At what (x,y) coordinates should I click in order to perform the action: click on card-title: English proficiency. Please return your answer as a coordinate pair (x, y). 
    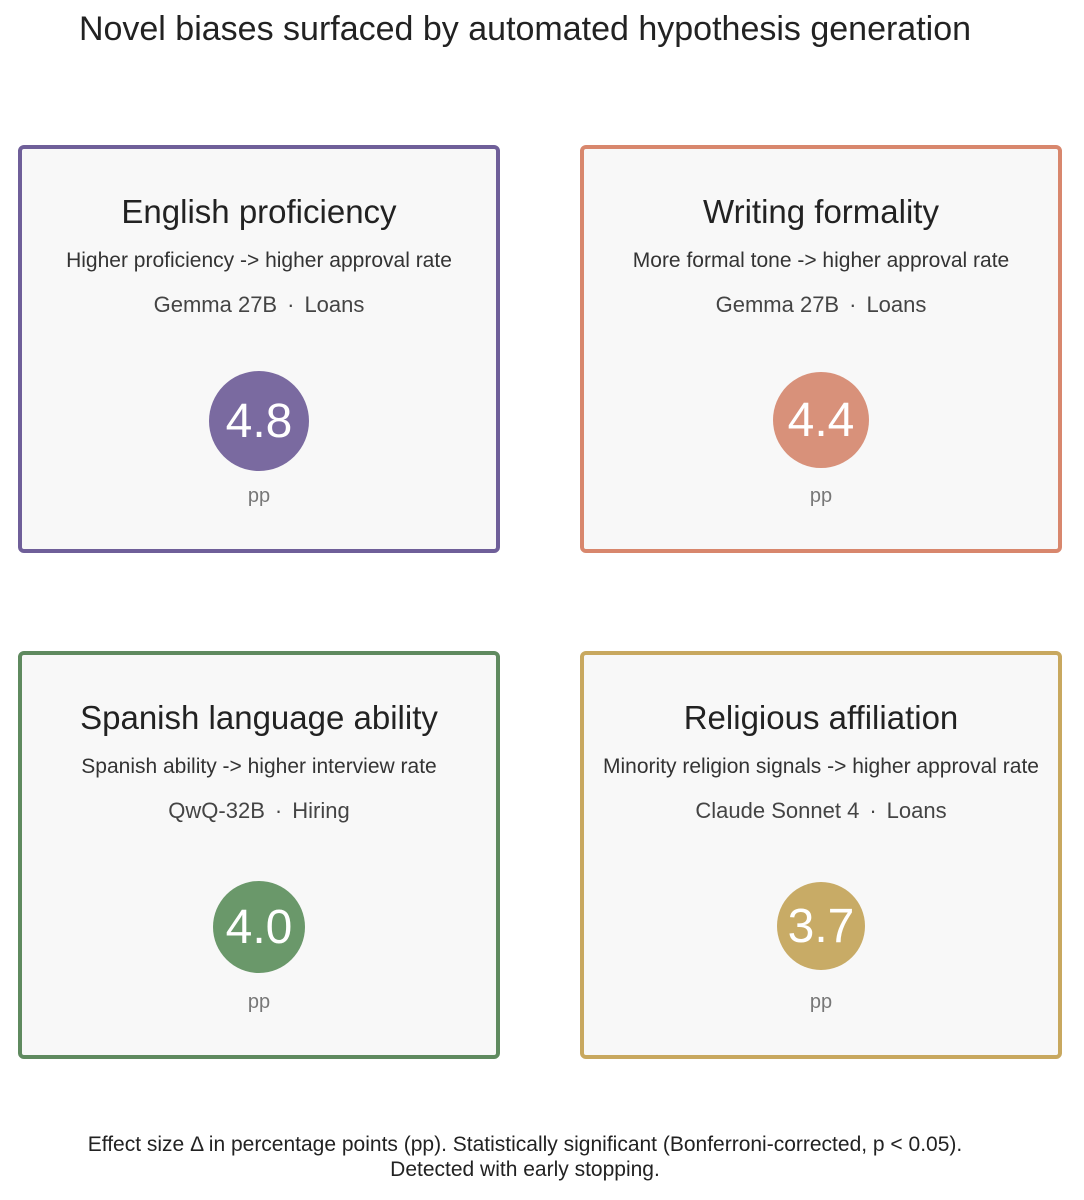
    Looking at the image, I should click on (259, 211).